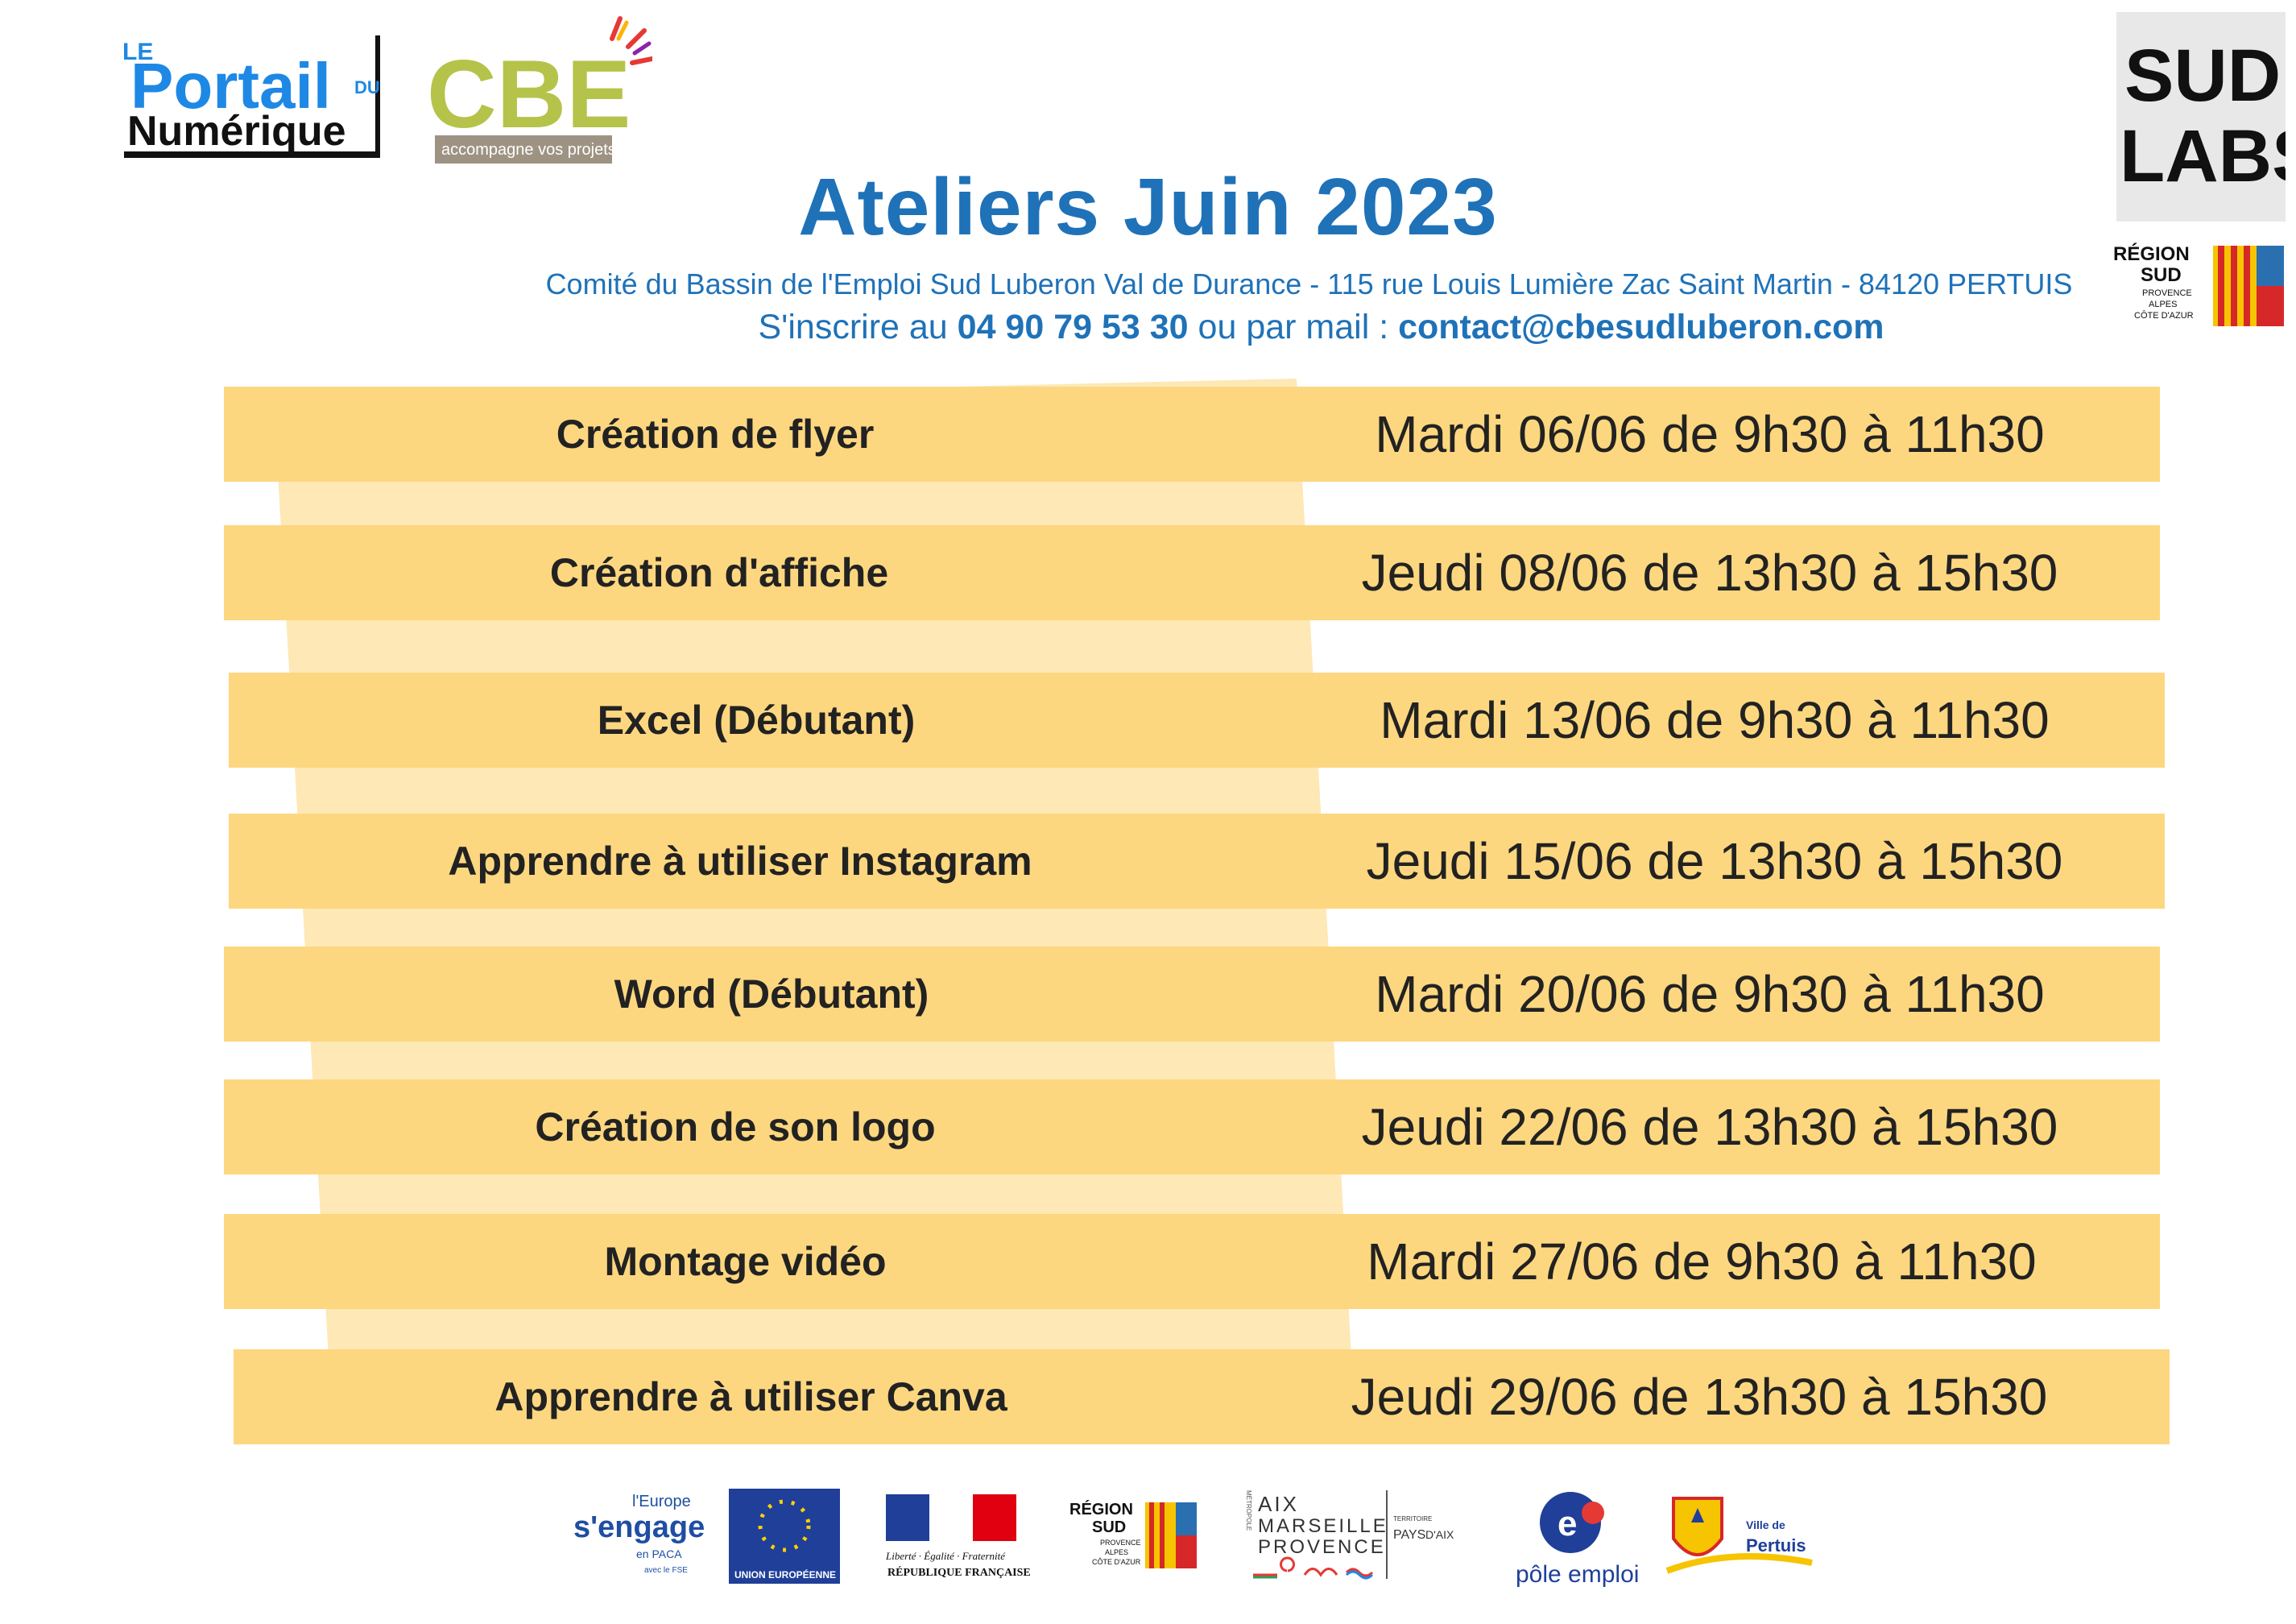  What do you see at coordinates (715, 434) in the screenshot?
I see `workshop-topic: Création de flyer` at bounding box center [715, 434].